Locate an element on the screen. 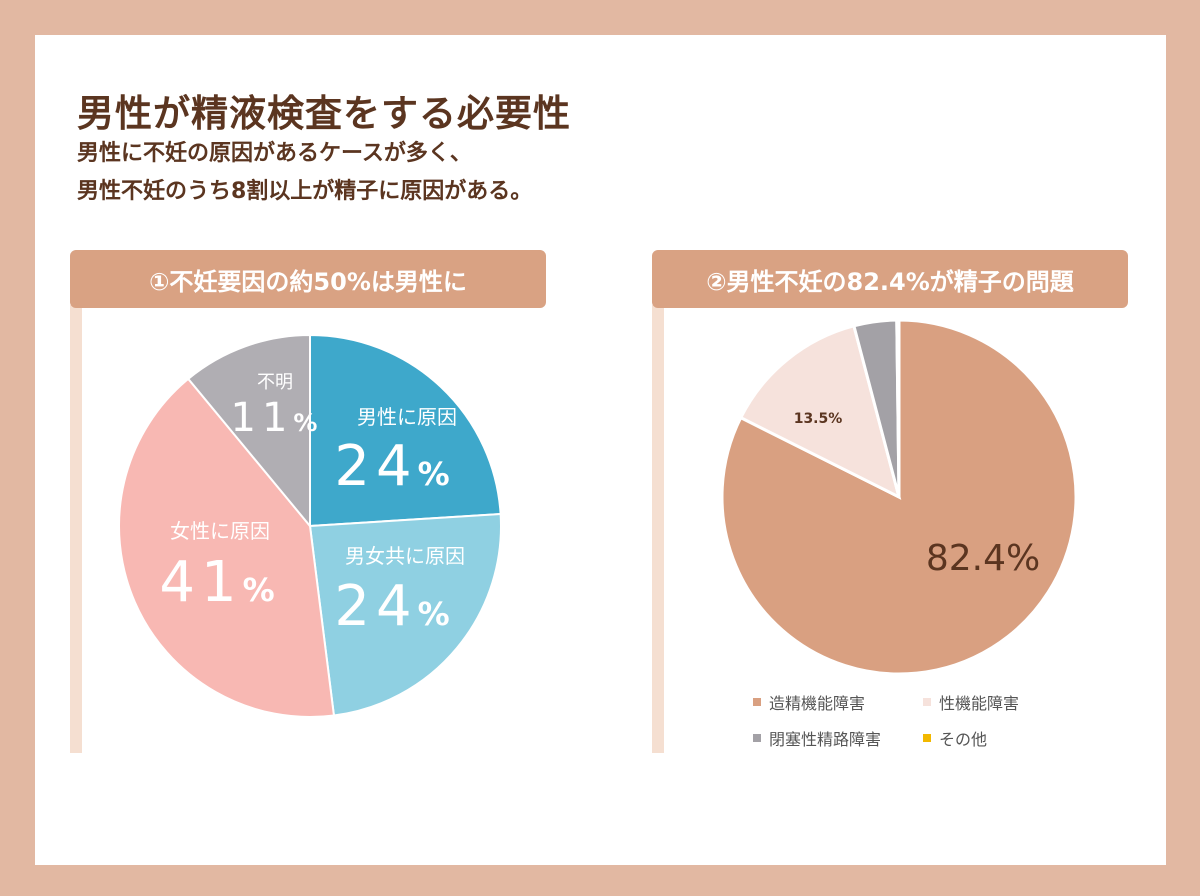 The height and width of the screenshot is (896, 1200). pie-label-unknown: 不明 is located at coordinates (275, 382).